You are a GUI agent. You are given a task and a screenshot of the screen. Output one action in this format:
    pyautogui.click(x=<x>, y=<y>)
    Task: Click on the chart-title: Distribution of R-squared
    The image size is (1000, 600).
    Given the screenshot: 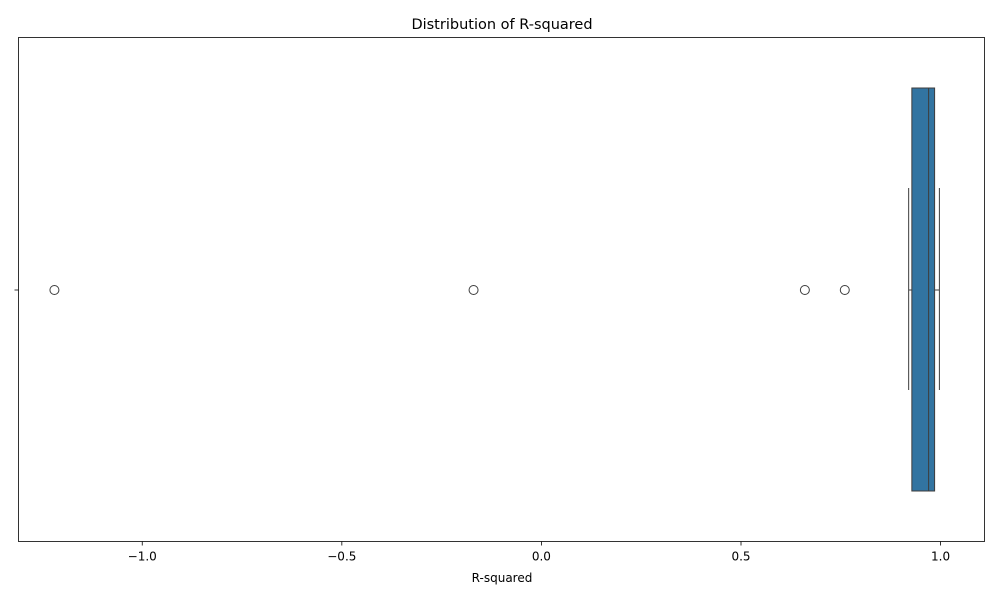 What is the action you would take?
    pyautogui.click(x=501, y=25)
    